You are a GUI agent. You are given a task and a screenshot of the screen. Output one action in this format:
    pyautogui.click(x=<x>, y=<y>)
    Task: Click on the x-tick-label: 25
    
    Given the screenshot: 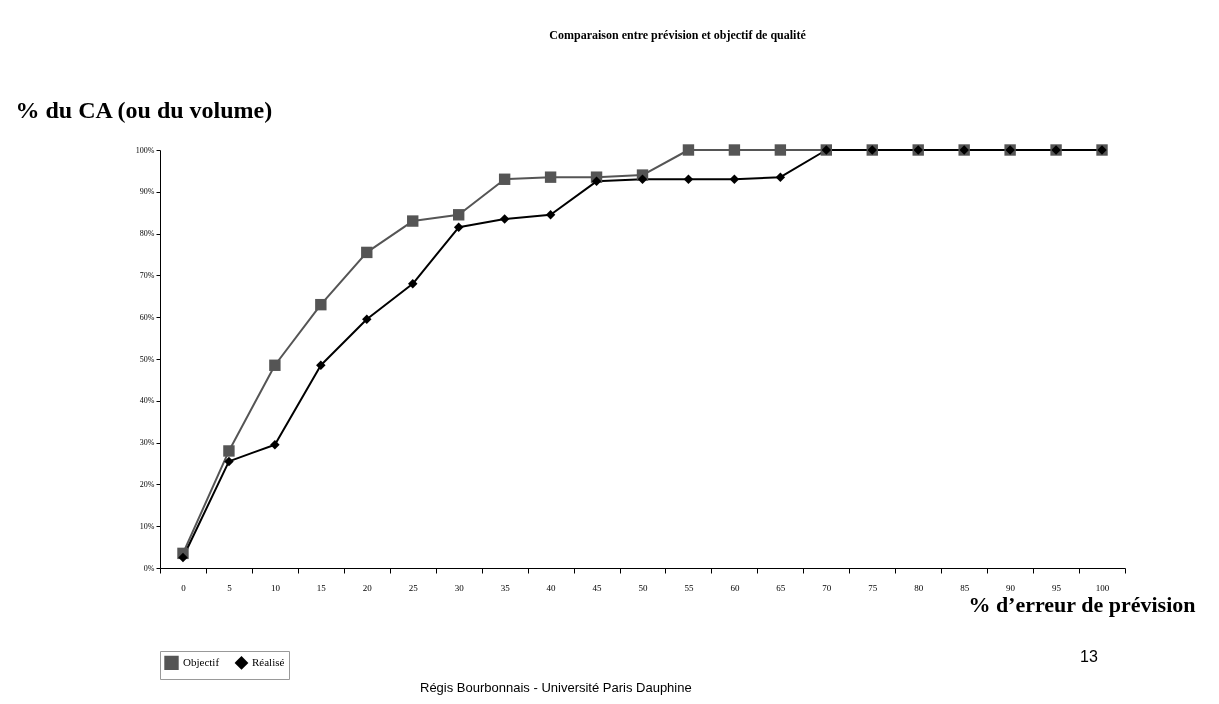 What is the action you would take?
    pyautogui.click(x=413, y=587)
    